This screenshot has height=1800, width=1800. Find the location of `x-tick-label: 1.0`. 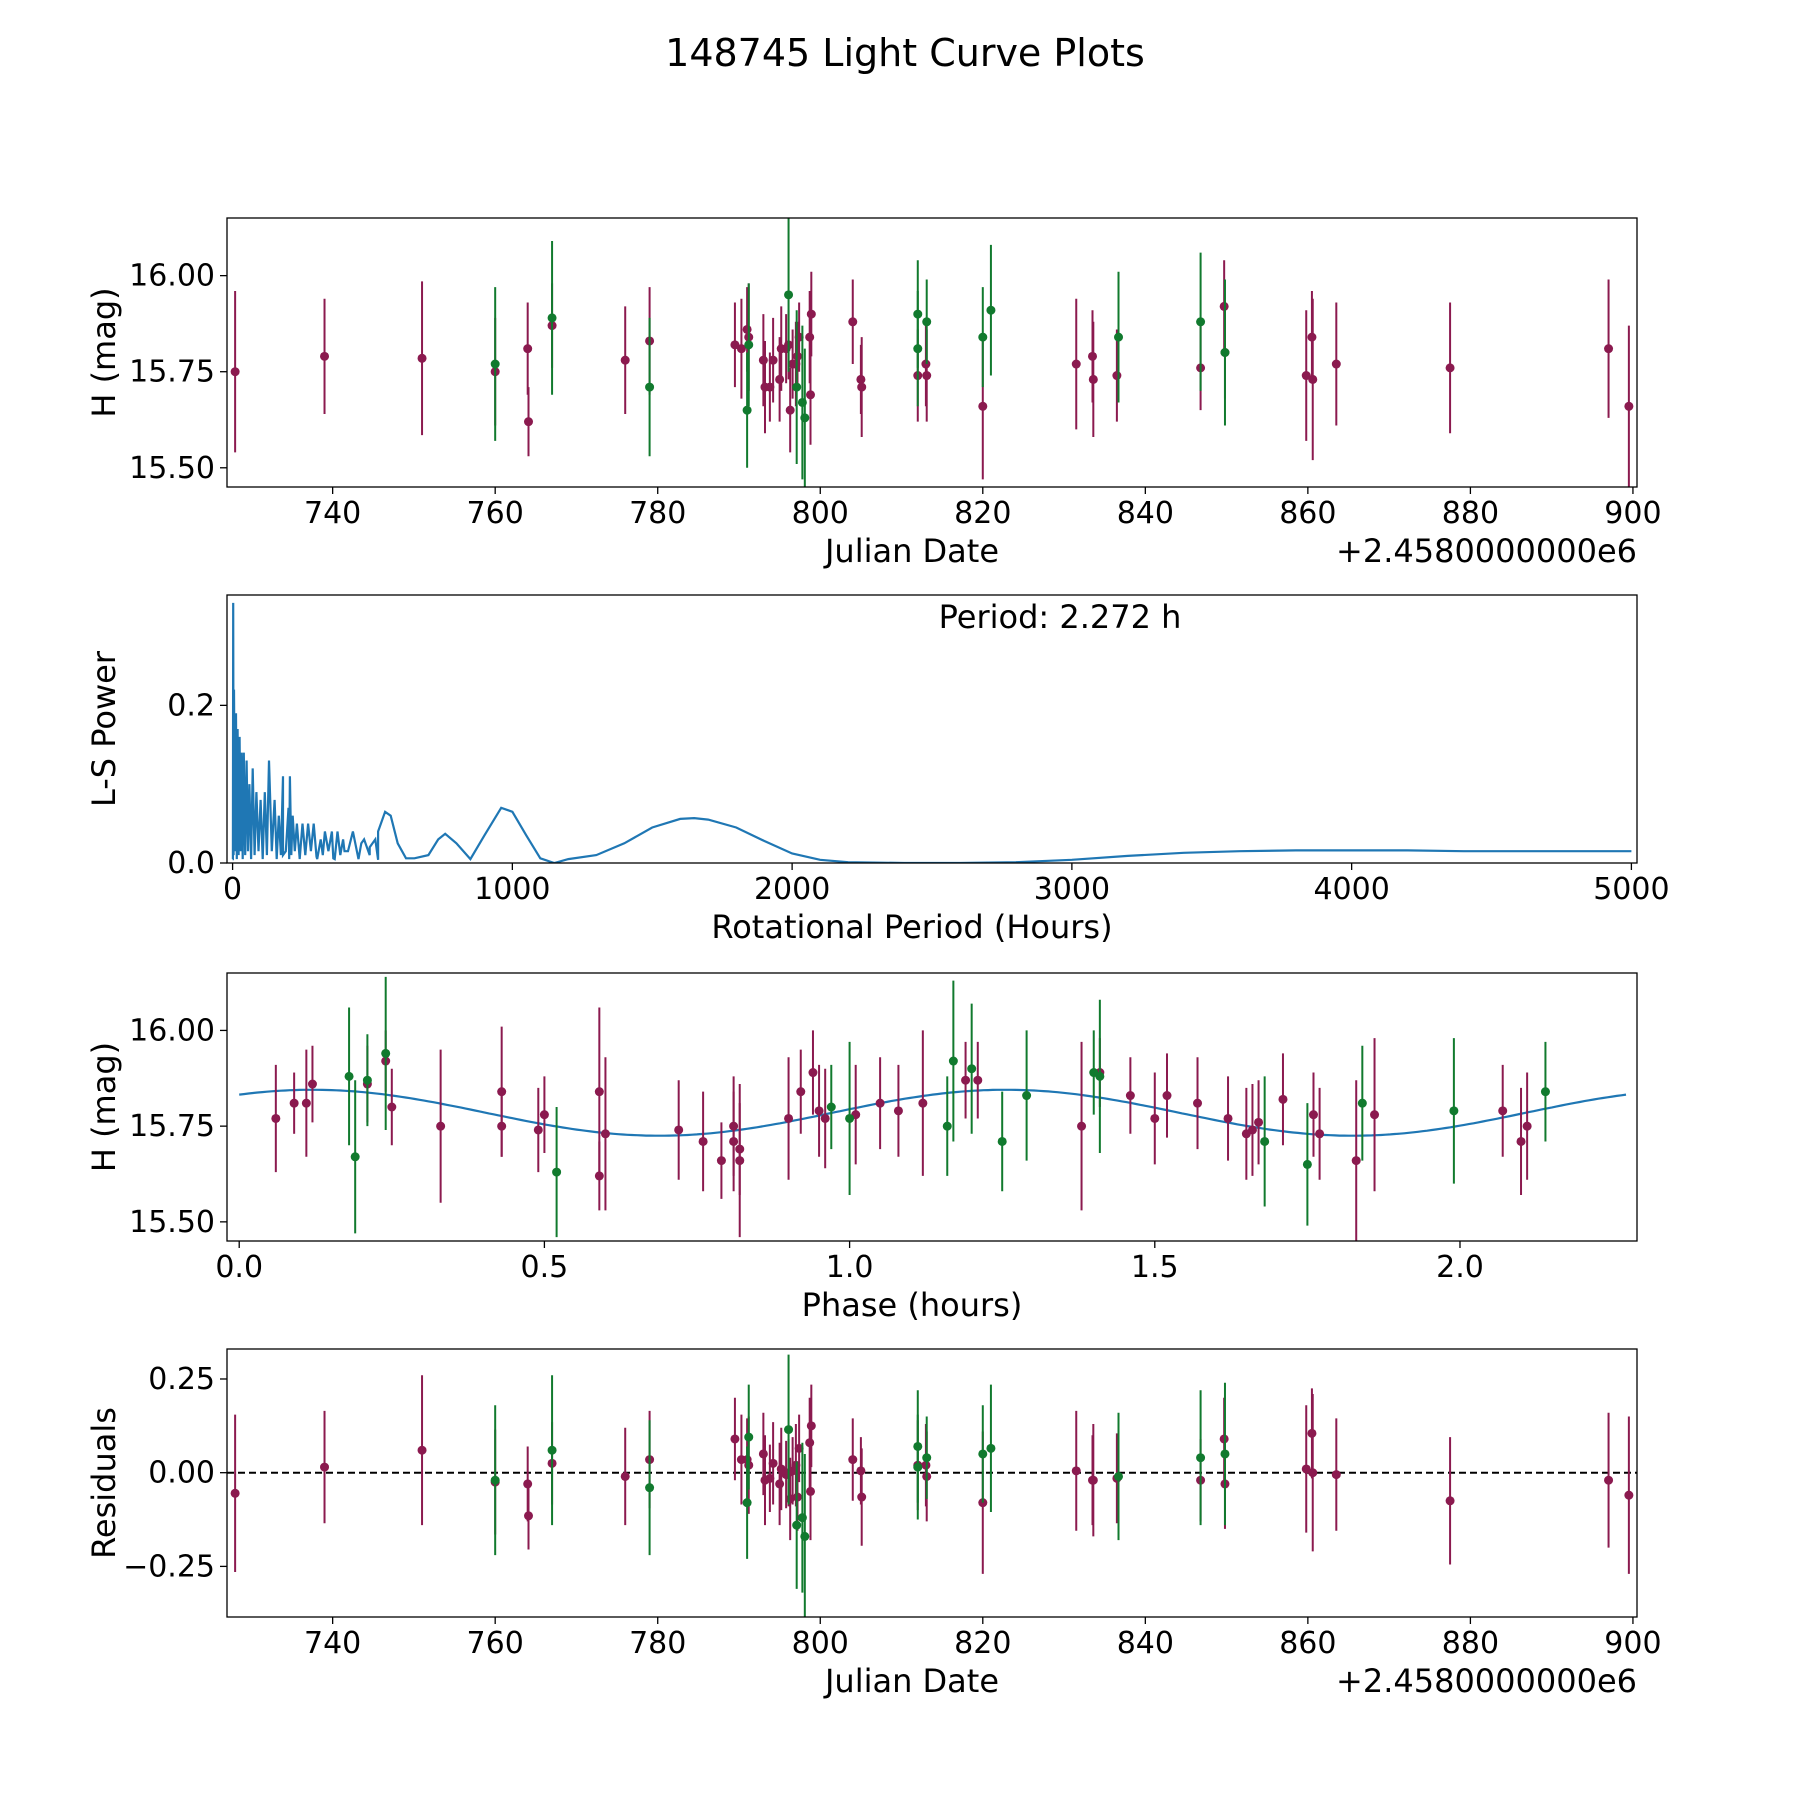

x-tick-label: 1.0 is located at coordinates (850, 1267).